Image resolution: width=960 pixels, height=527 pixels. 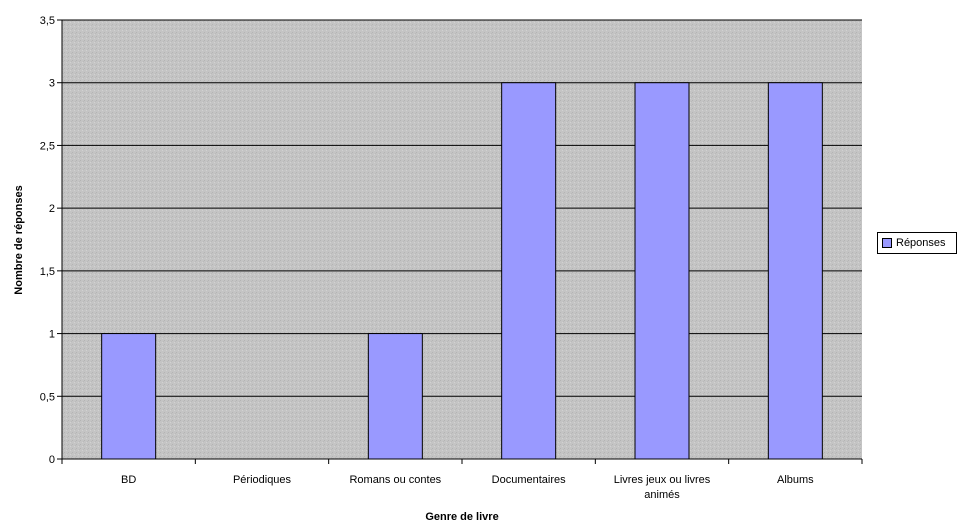 I want to click on y-tick-label: 3, so click(x=52, y=84).